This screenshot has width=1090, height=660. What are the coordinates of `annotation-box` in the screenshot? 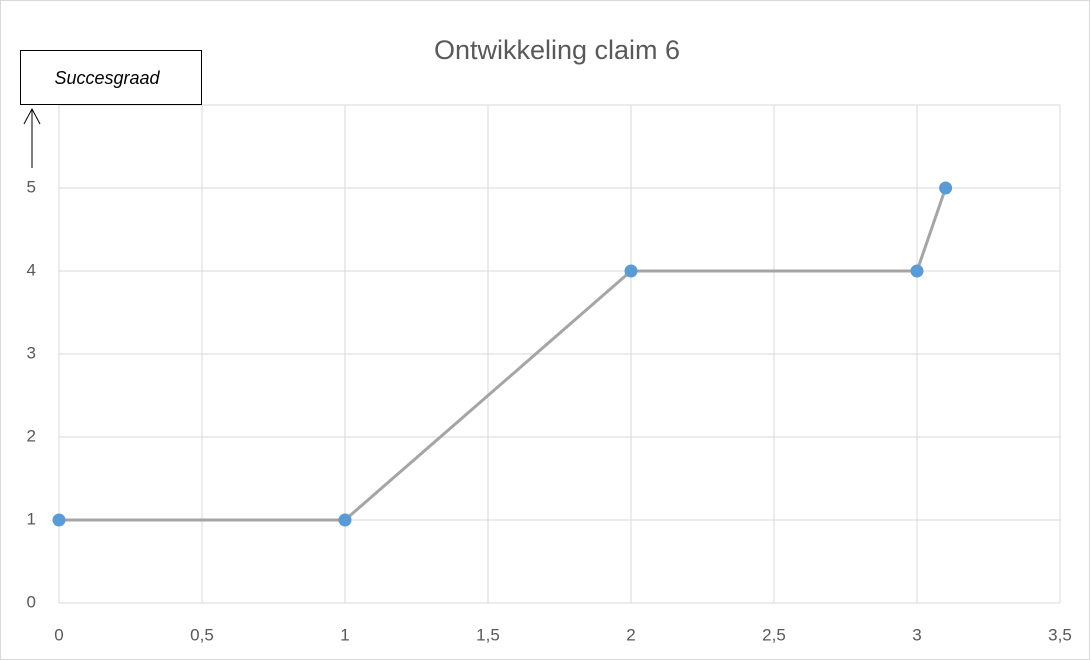 It's located at (111, 77).